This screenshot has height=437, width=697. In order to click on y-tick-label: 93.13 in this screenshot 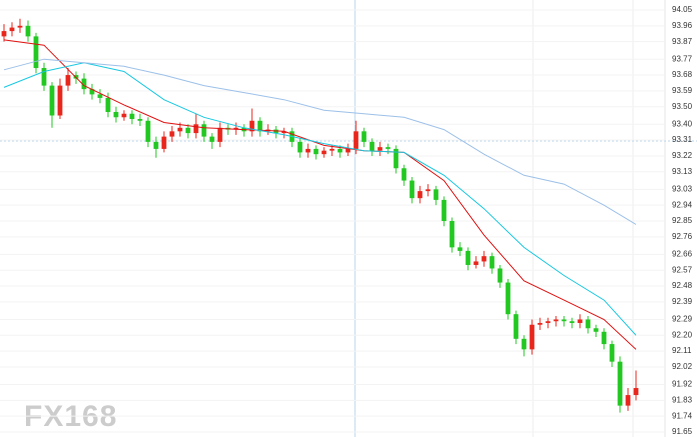, I will do `click(682, 171)`.